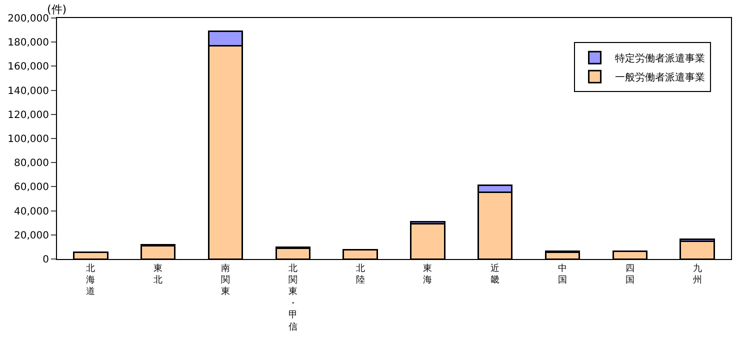 Image resolution: width=740 pixels, height=341 pixels. Describe the element at coordinates (158, 274) in the screenshot. I see `x-tick-label: 東北` at that location.